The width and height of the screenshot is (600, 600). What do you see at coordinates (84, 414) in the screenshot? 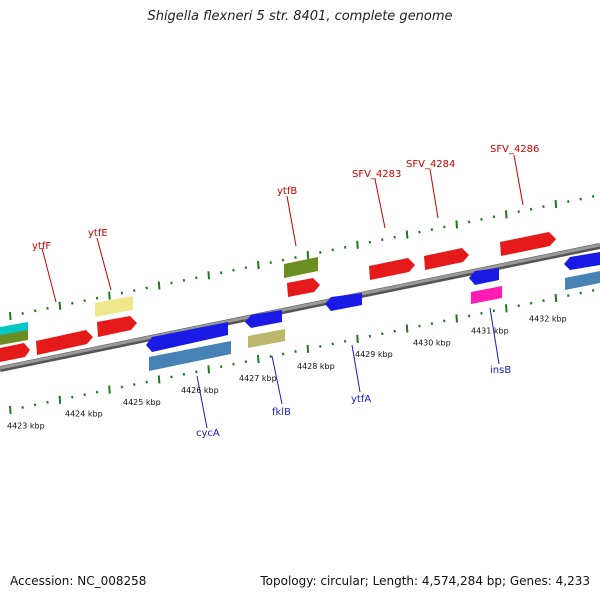
I see `tick-label: 4424 kbp` at bounding box center [84, 414].